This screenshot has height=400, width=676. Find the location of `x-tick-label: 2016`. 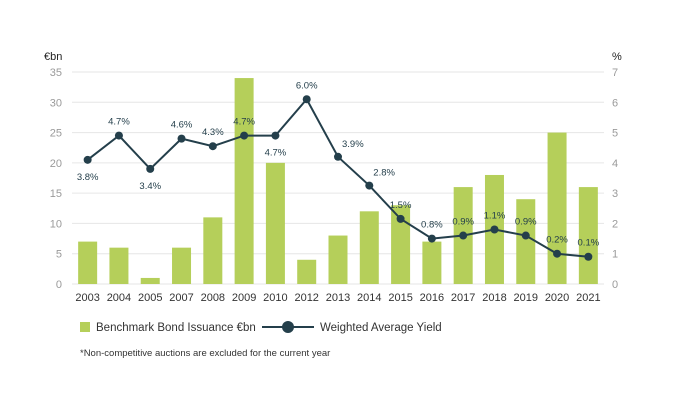

x-tick-label: 2016 is located at coordinates (432, 298).